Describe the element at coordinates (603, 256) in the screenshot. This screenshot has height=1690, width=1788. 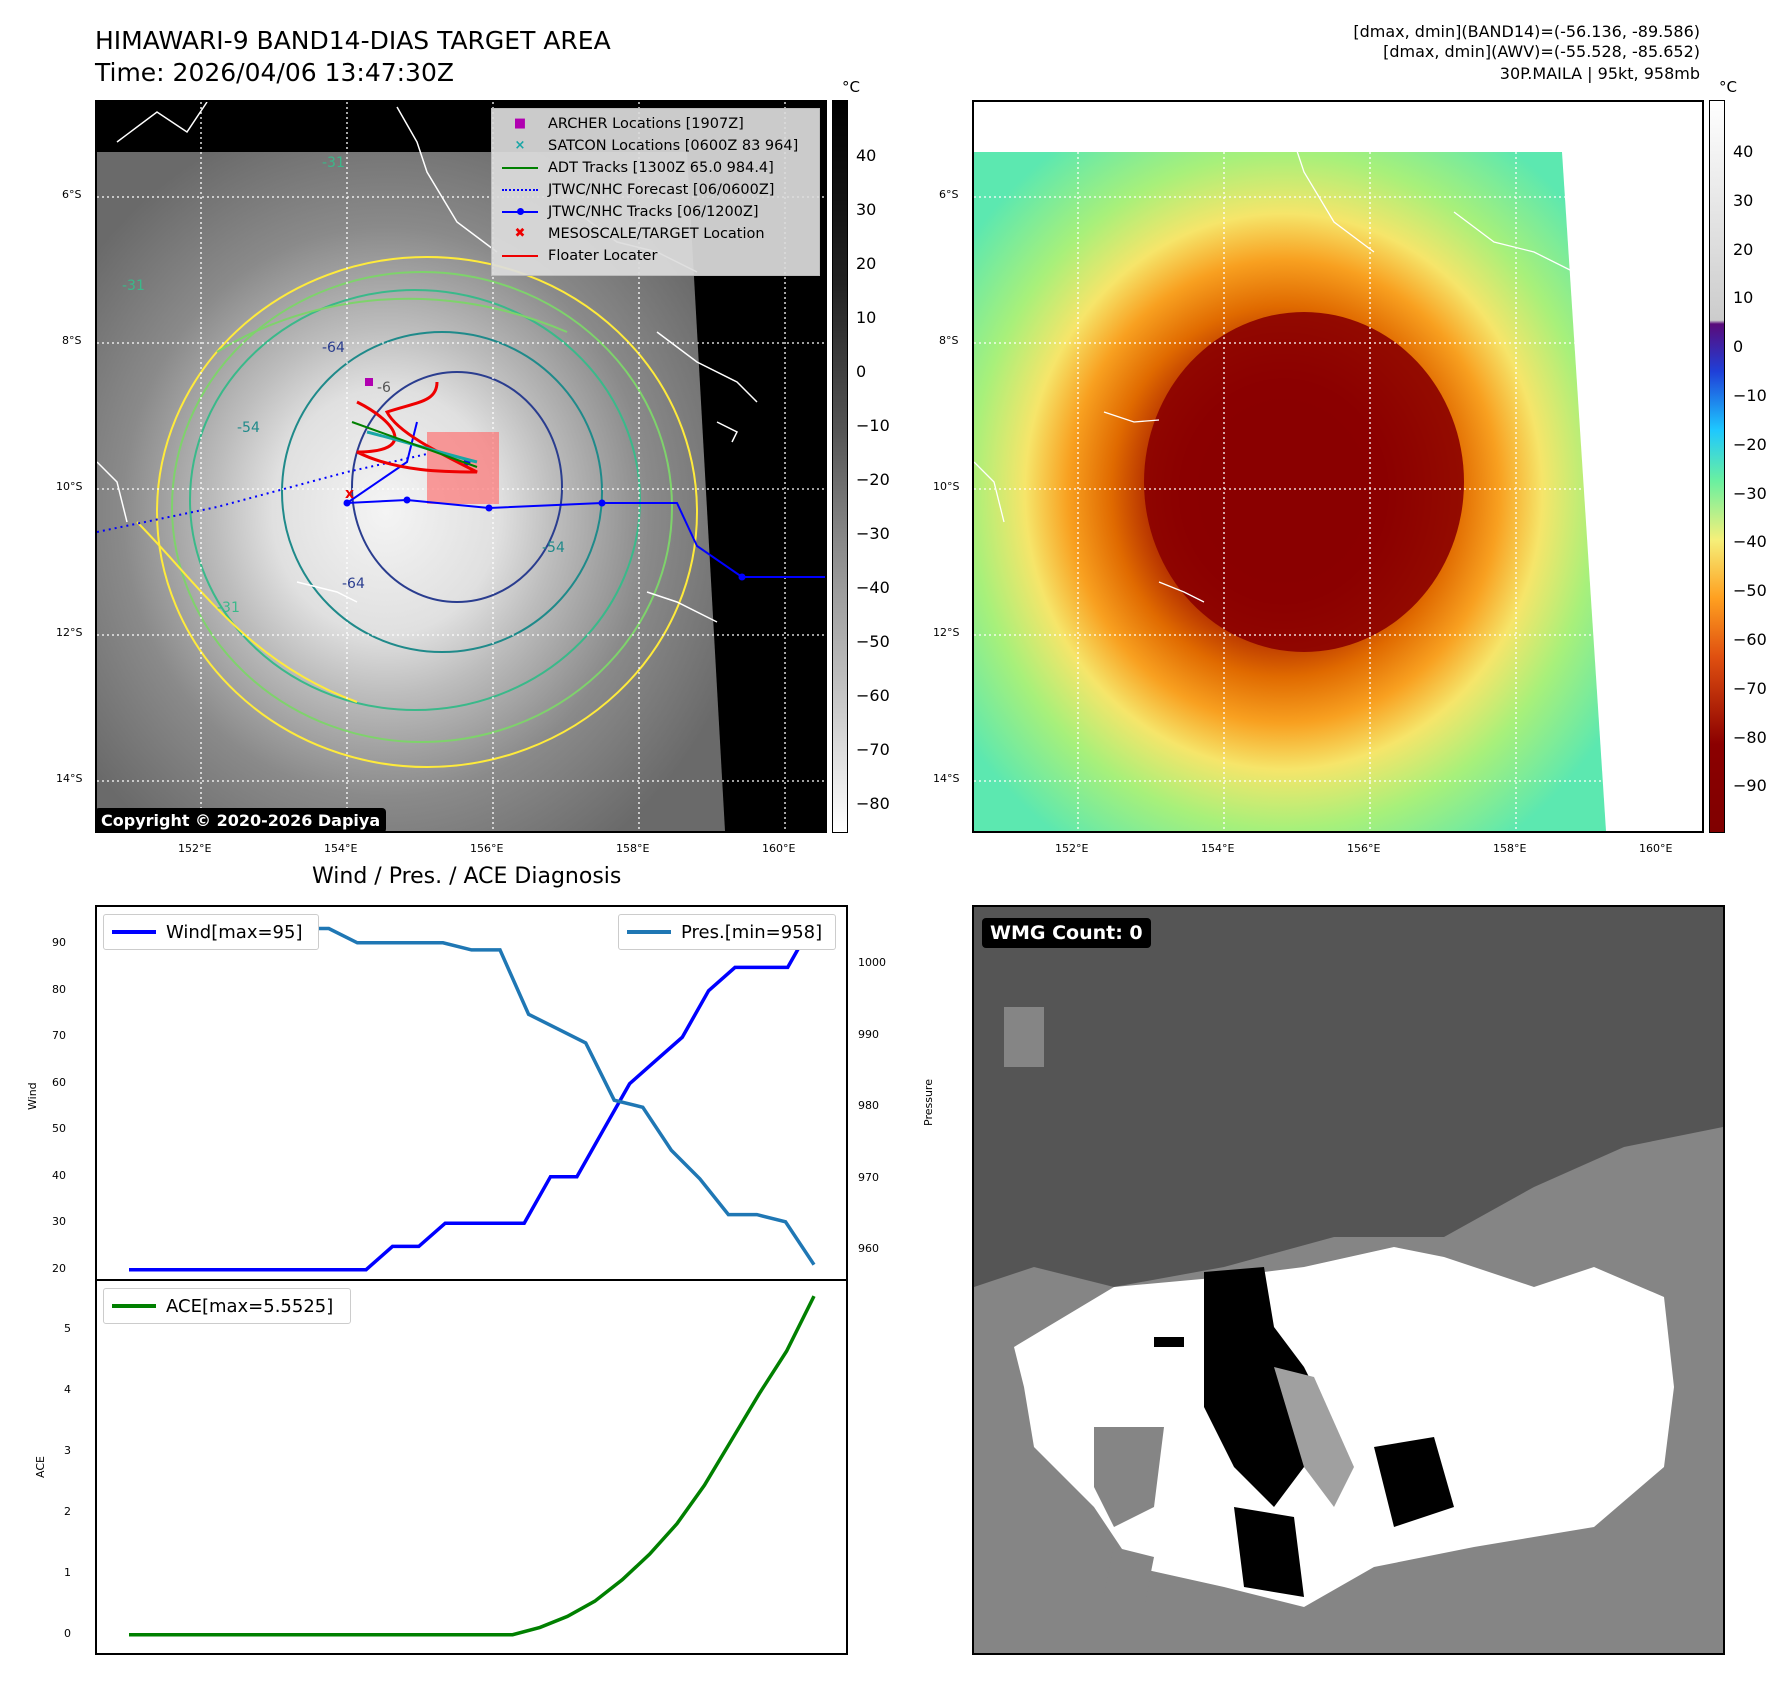
I see `legend-floater: Floater Locater` at that location.